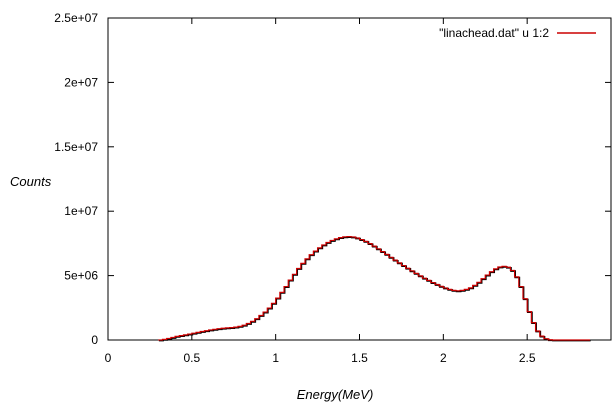  I want to click on y-tick-label: 5e+06, so click(81, 276).